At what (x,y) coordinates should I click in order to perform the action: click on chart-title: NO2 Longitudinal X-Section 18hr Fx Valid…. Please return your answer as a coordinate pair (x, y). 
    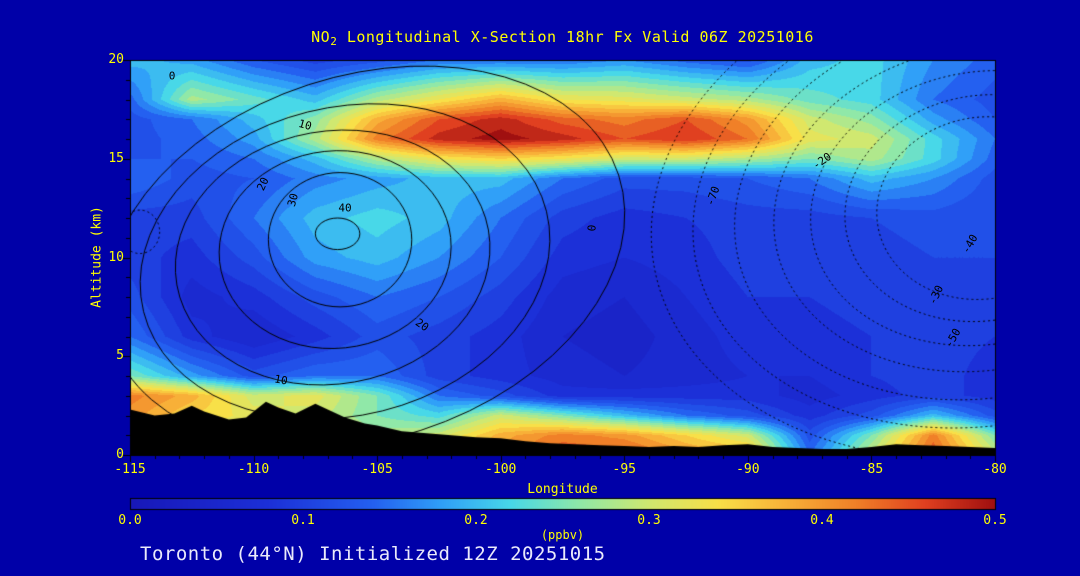
    Looking at the image, I should click on (562, 38).